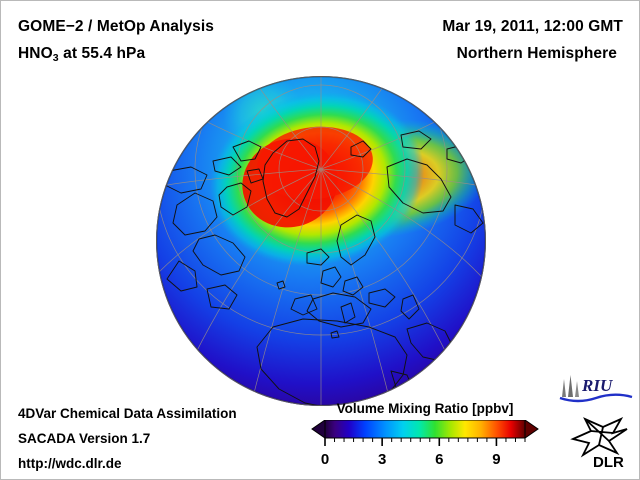 The height and width of the screenshot is (480, 640). I want to click on coastline-siberia-north, so click(419, 186).